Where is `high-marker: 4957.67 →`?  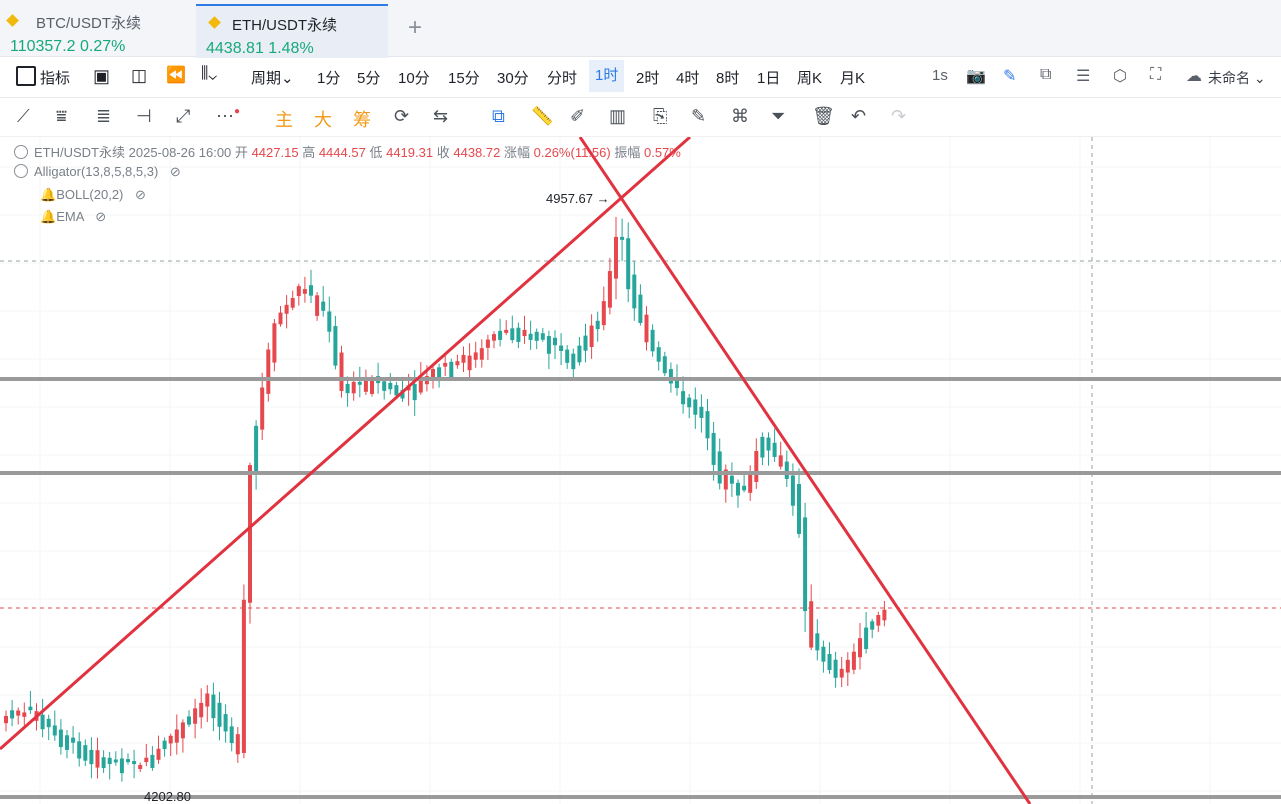
high-marker: 4957.67 → is located at coordinates (578, 198).